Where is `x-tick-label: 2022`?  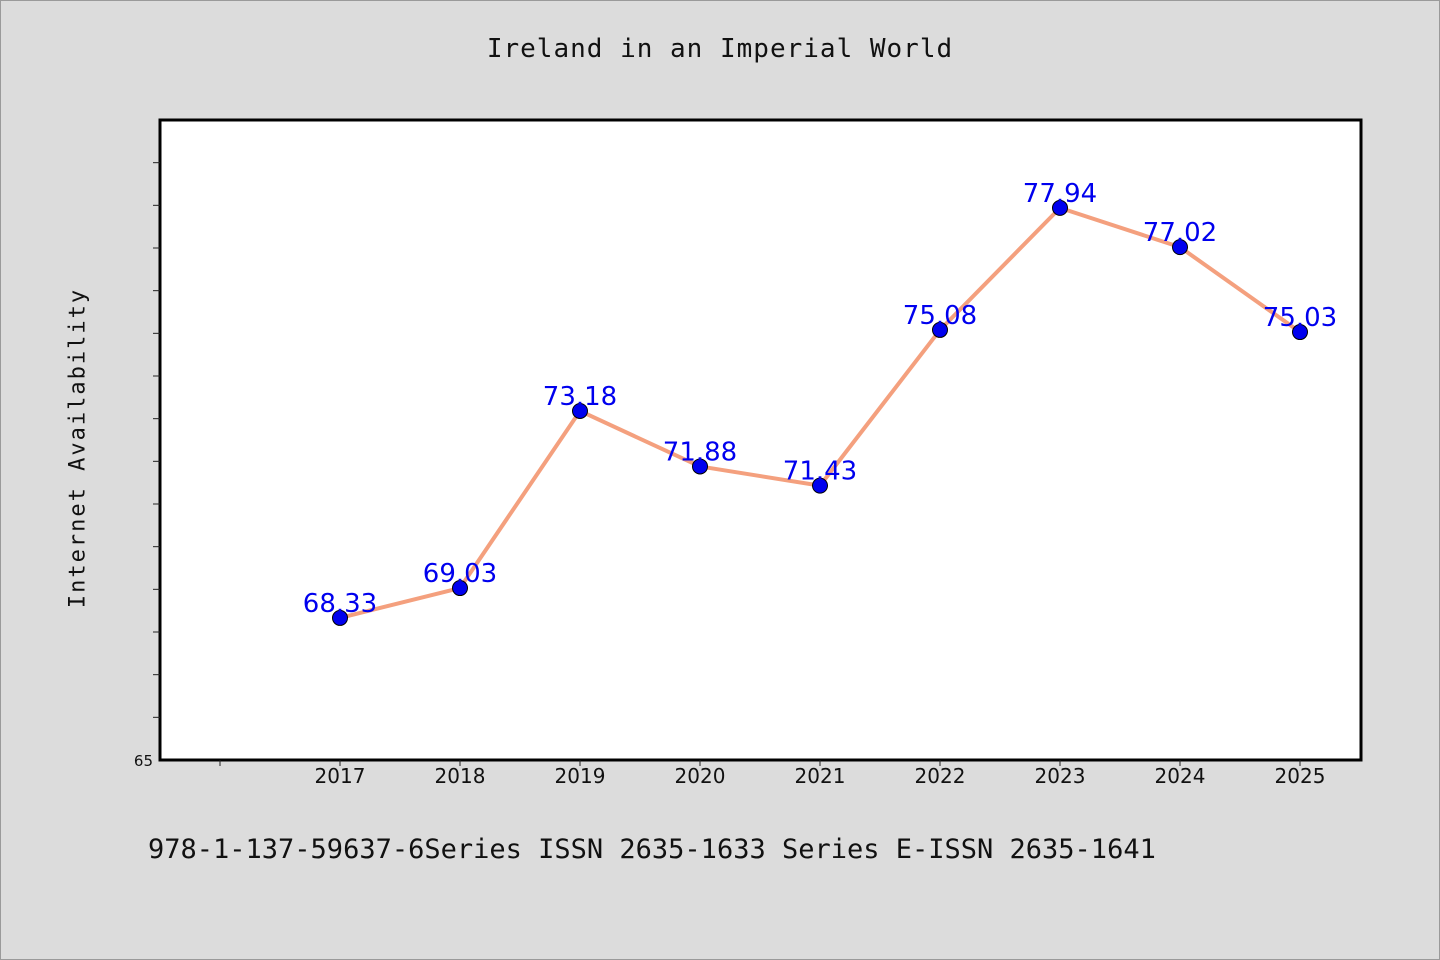 x-tick-label: 2022 is located at coordinates (940, 776).